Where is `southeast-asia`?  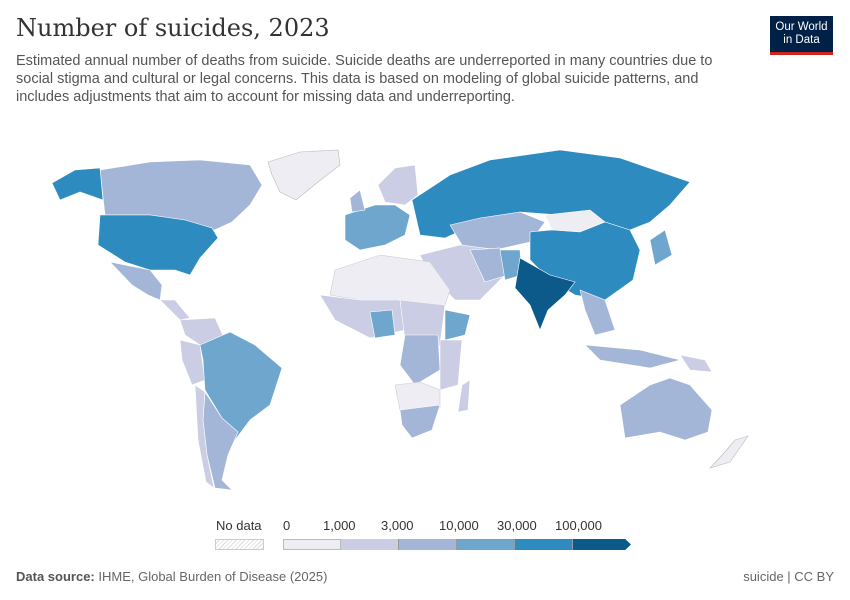 southeast-asia is located at coordinates (597, 312).